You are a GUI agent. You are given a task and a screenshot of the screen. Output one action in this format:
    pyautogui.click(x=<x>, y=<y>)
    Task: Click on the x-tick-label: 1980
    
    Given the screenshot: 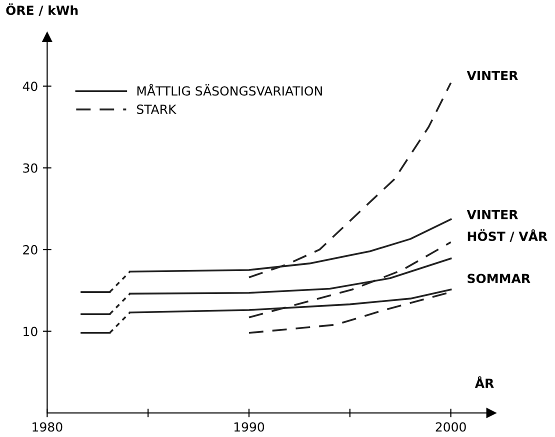 What is the action you would take?
    pyautogui.click(x=47, y=427)
    